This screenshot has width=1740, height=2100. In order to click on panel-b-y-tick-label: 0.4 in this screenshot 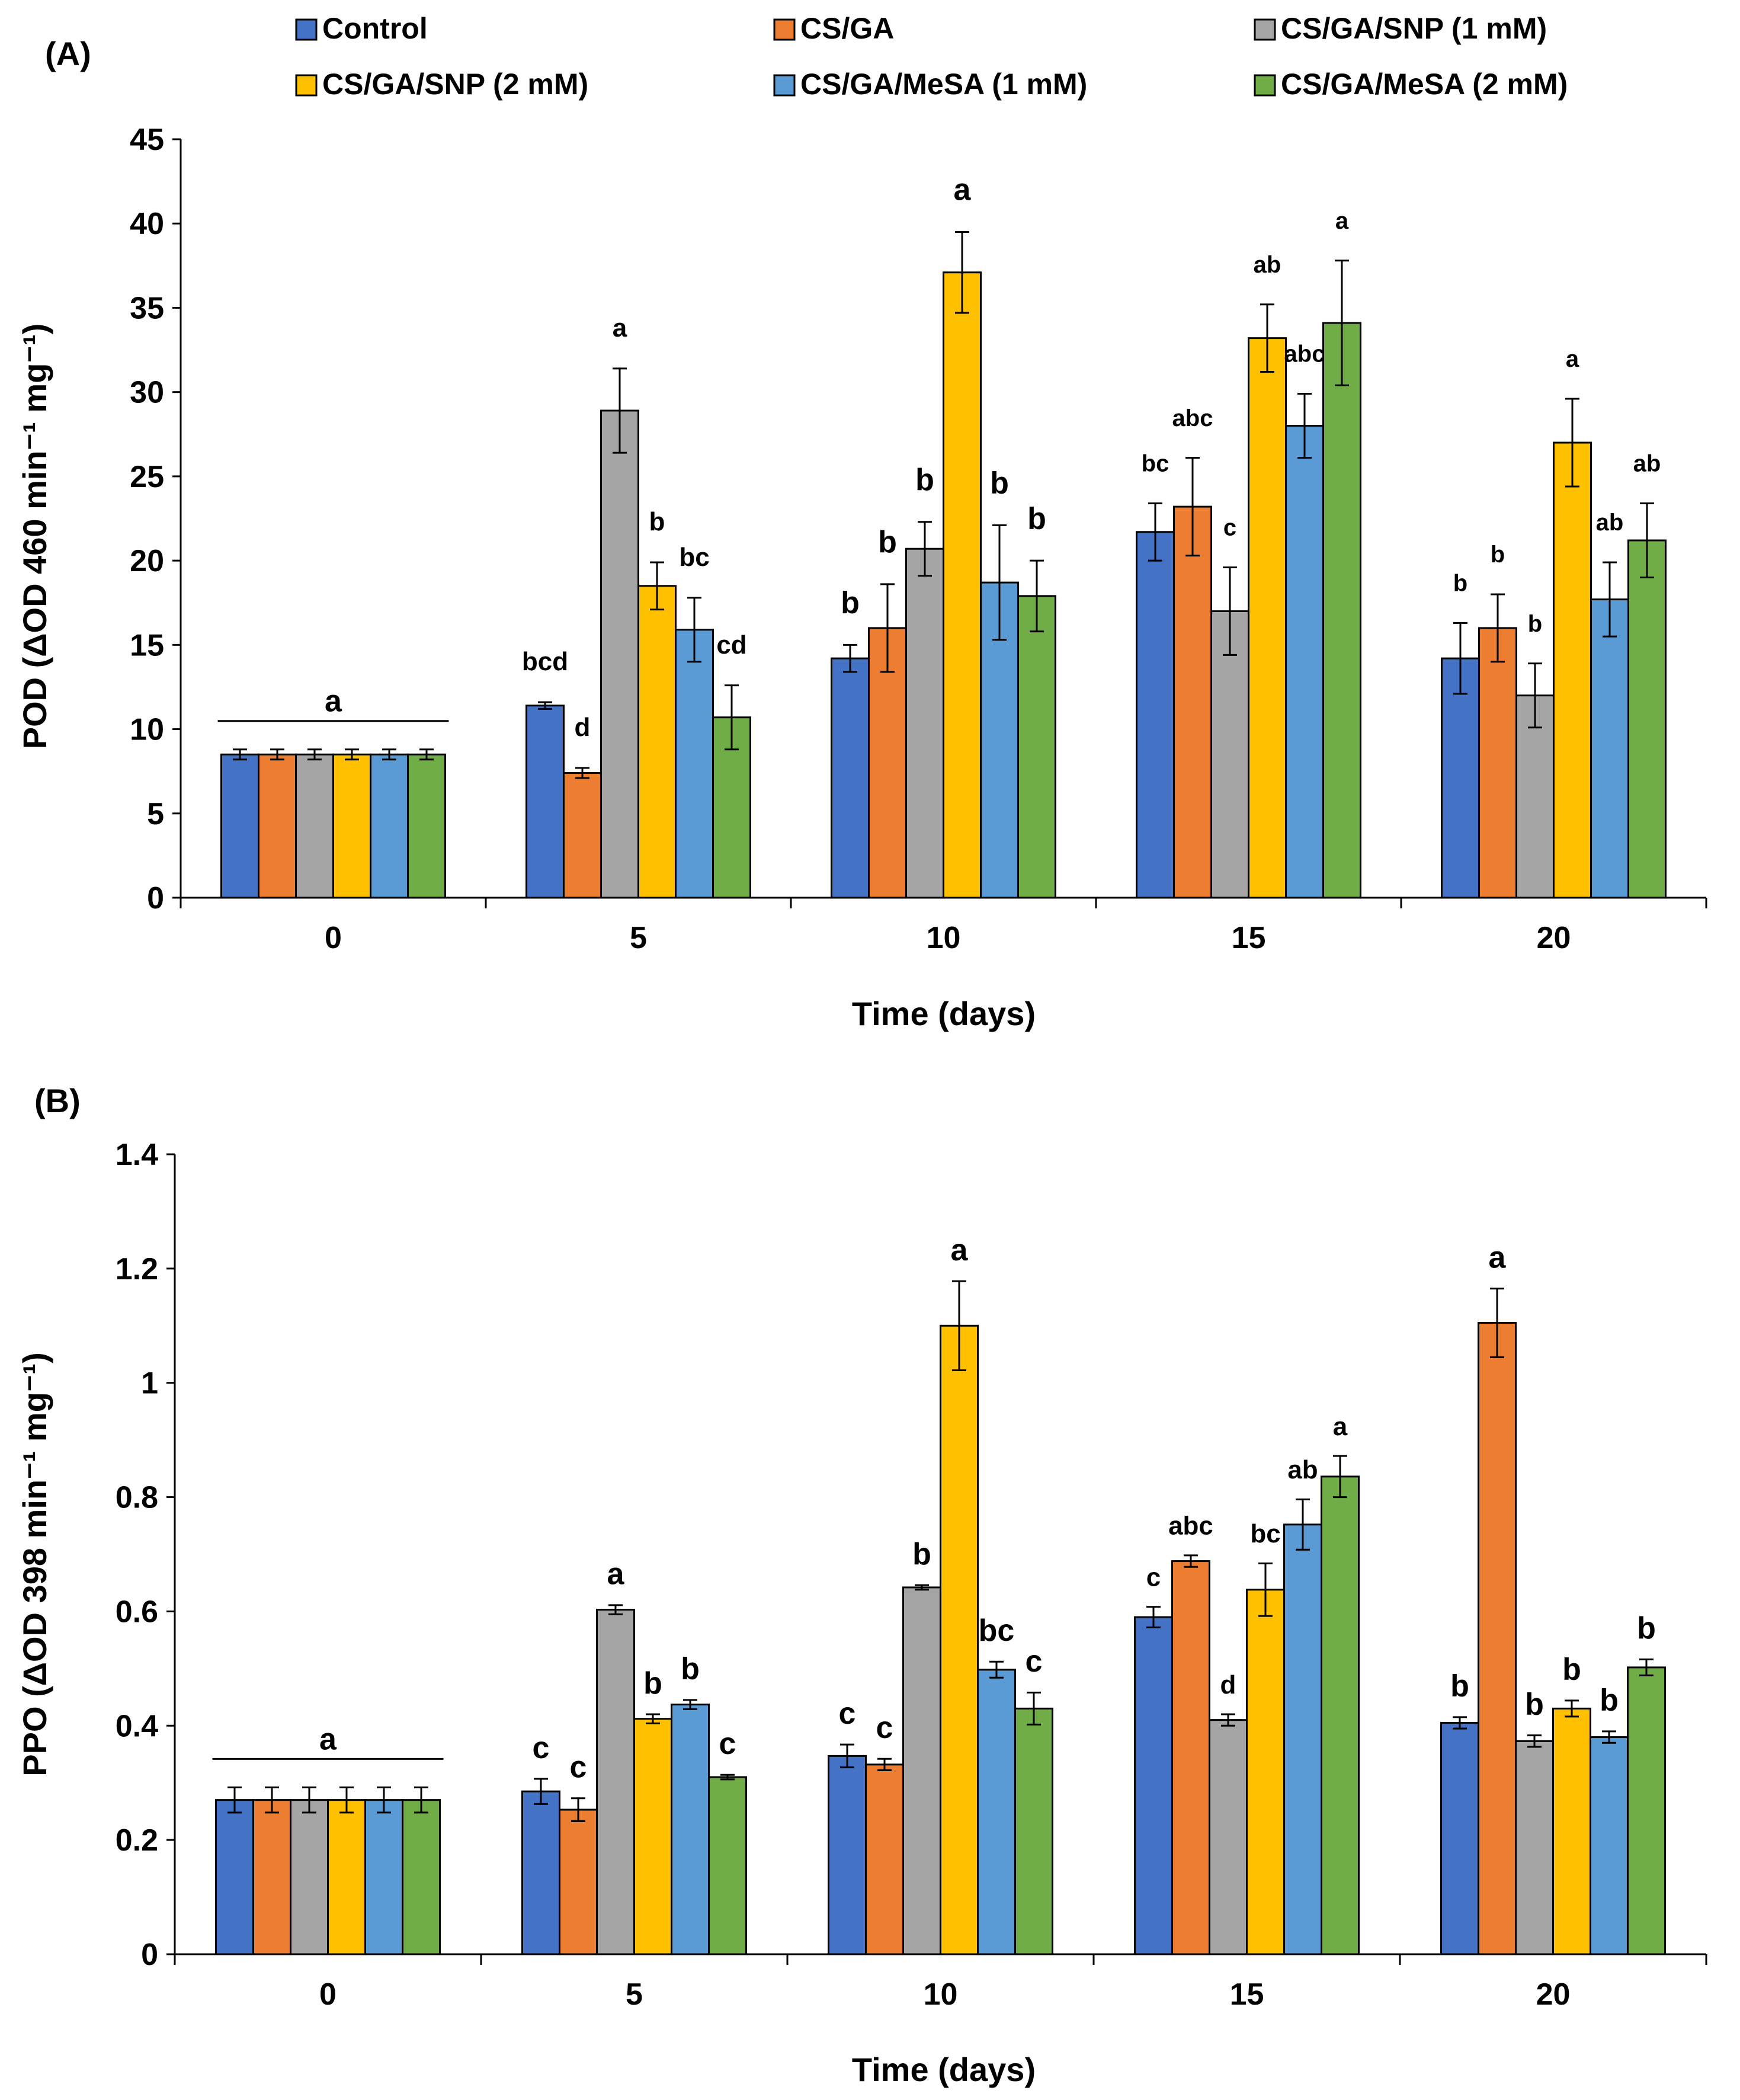, I will do `click(137, 1726)`.